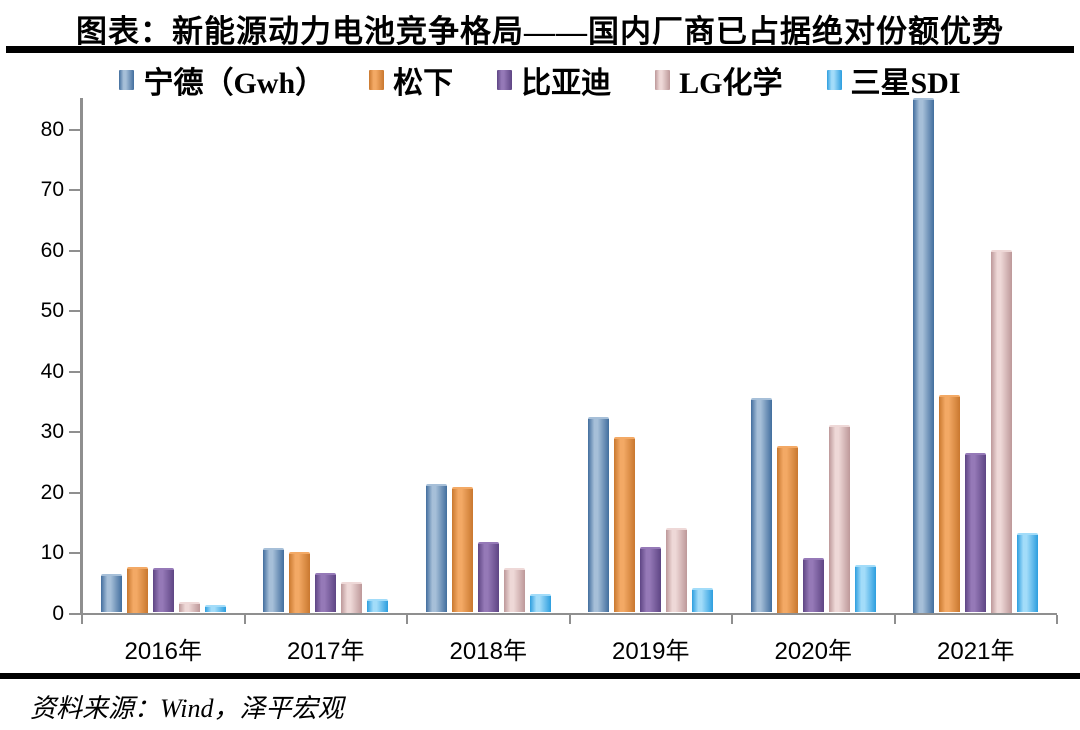  What do you see at coordinates (436, 548) in the screenshot?
I see `bar-2018年-宁德（Gwh）` at bounding box center [436, 548].